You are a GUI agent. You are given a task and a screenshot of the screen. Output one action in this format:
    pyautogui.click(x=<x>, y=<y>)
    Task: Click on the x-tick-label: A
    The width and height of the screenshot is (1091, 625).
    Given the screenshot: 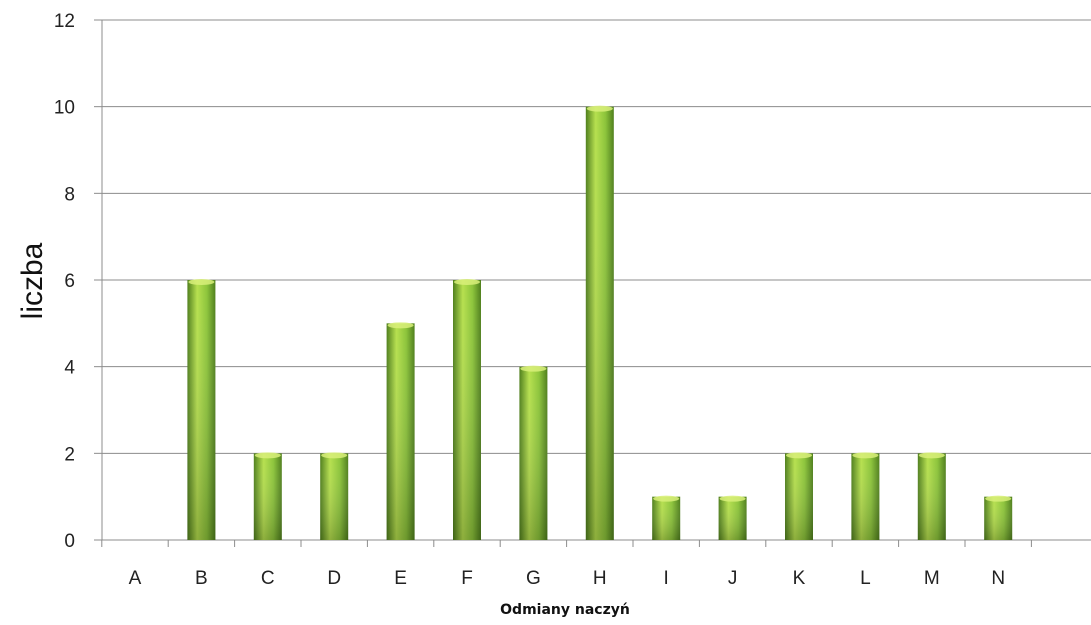 What is the action you would take?
    pyautogui.click(x=135, y=578)
    